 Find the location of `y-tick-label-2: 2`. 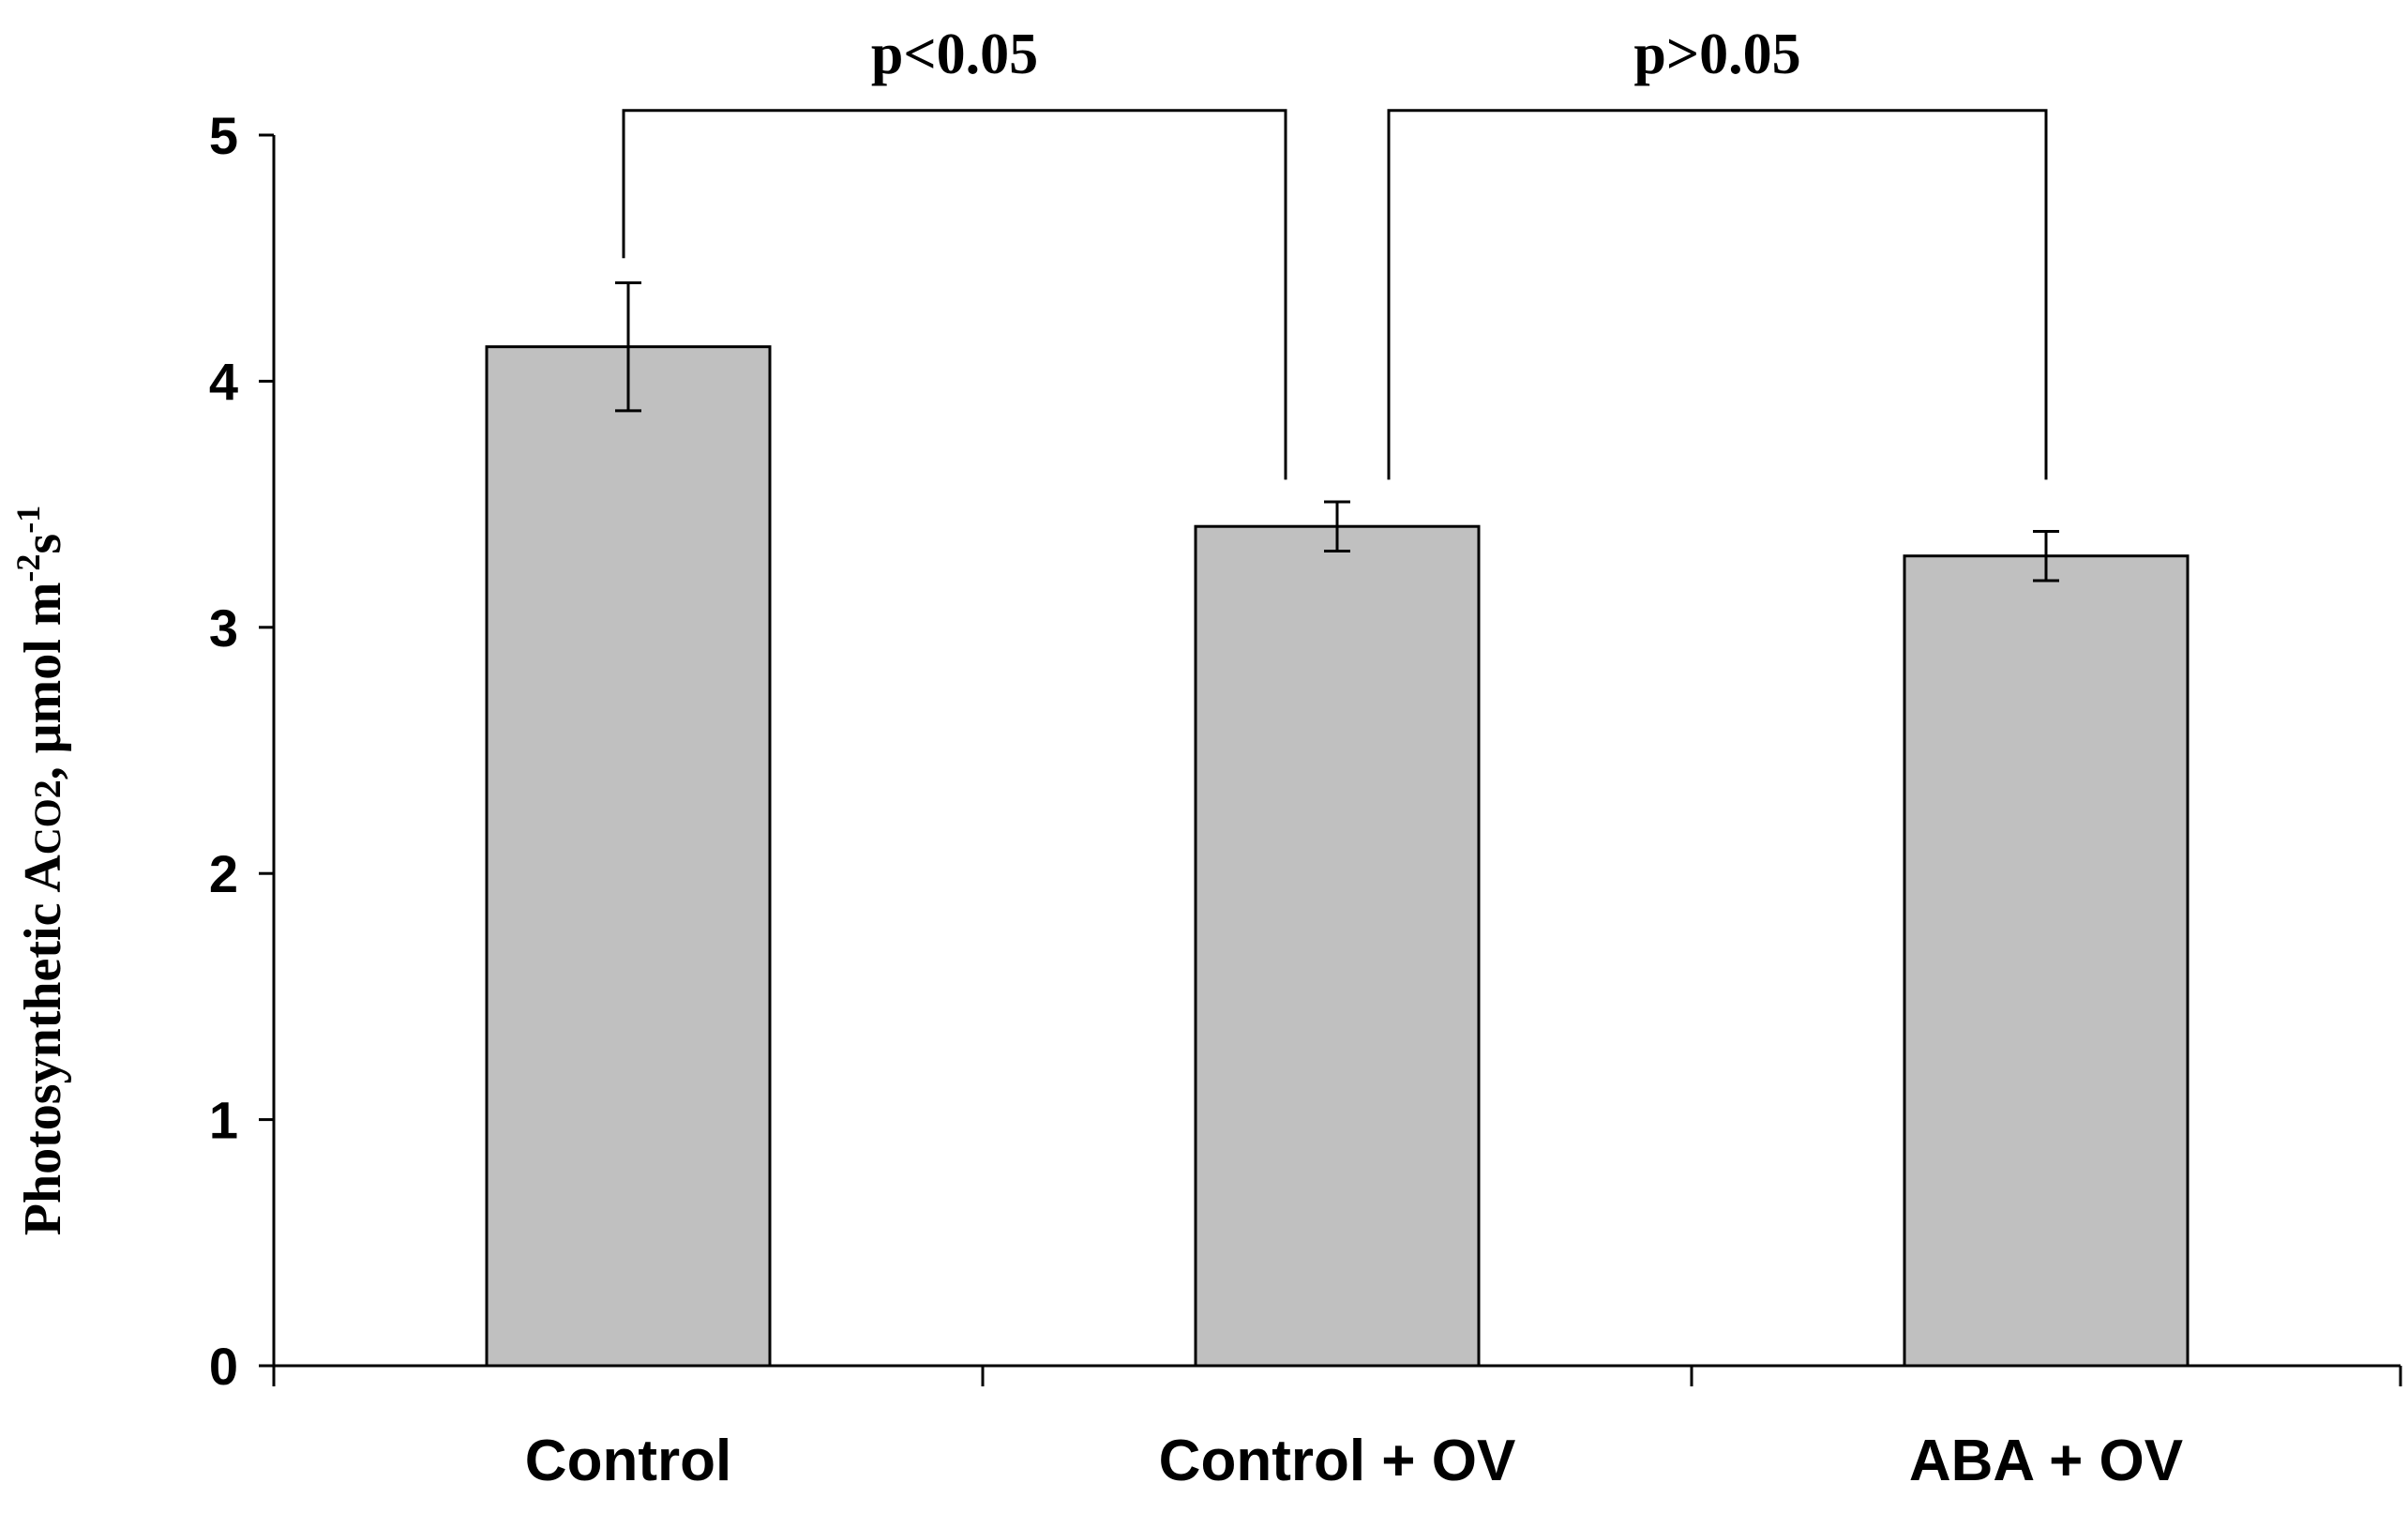

y-tick-label-2: 2 is located at coordinates (223, 873).